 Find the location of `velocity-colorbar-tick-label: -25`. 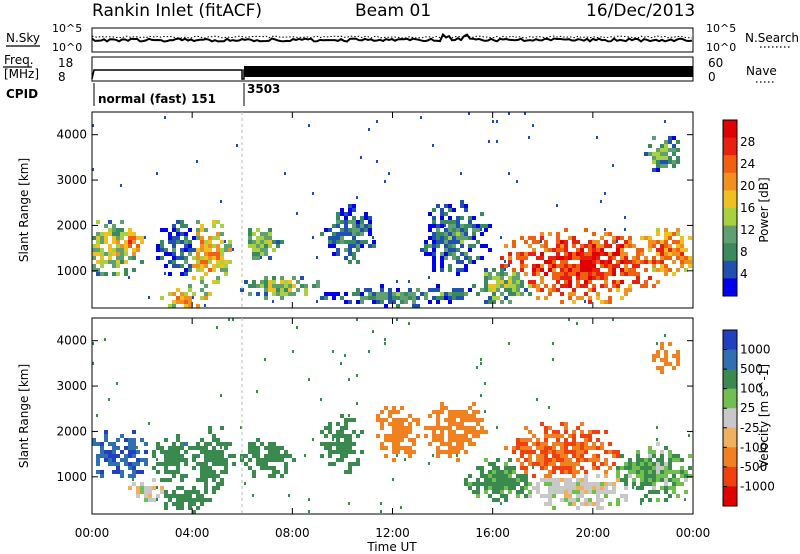

velocity-colorbar-tick-label: -25 is located at coordinates (750, 428).